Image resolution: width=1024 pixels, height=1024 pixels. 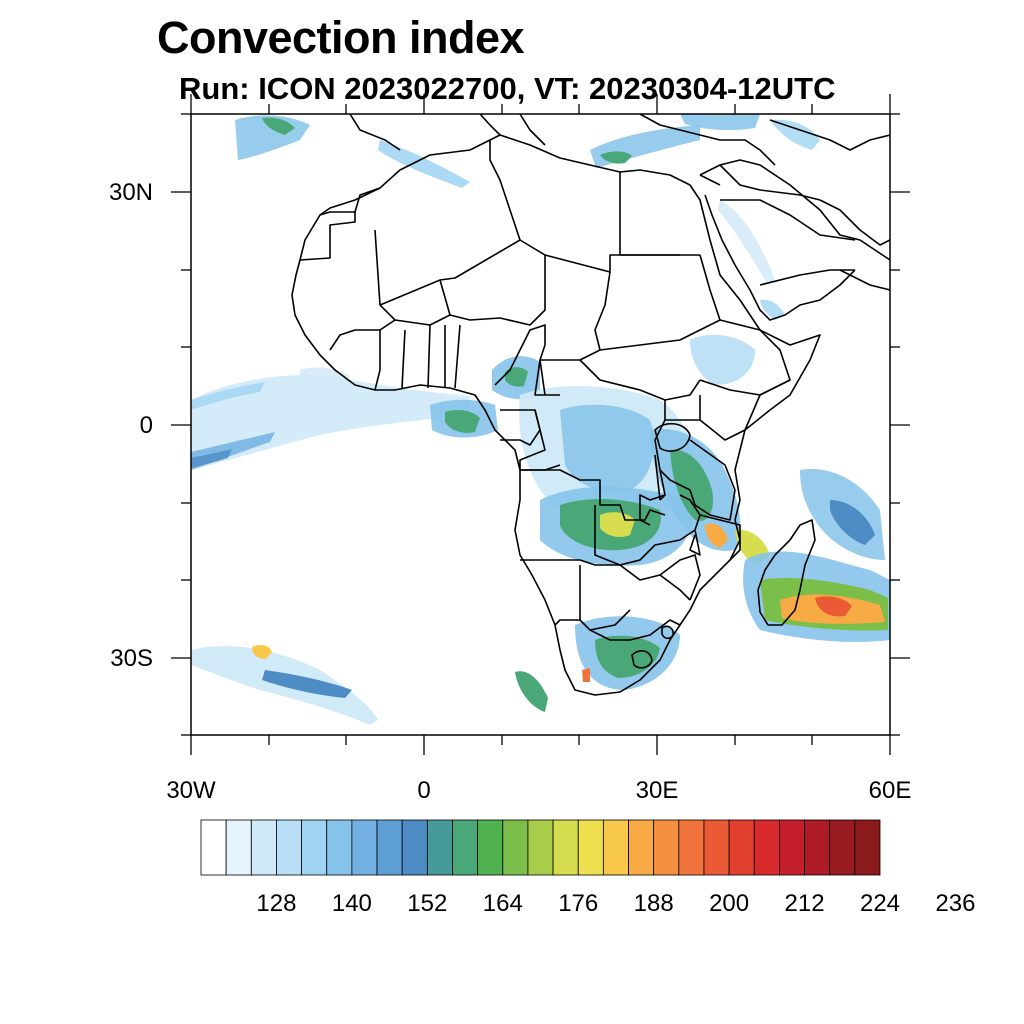 What do you see at coordinates (593, 495) in the screenshot?
I see `border-drc-angola` at bounding box center [593, 495].